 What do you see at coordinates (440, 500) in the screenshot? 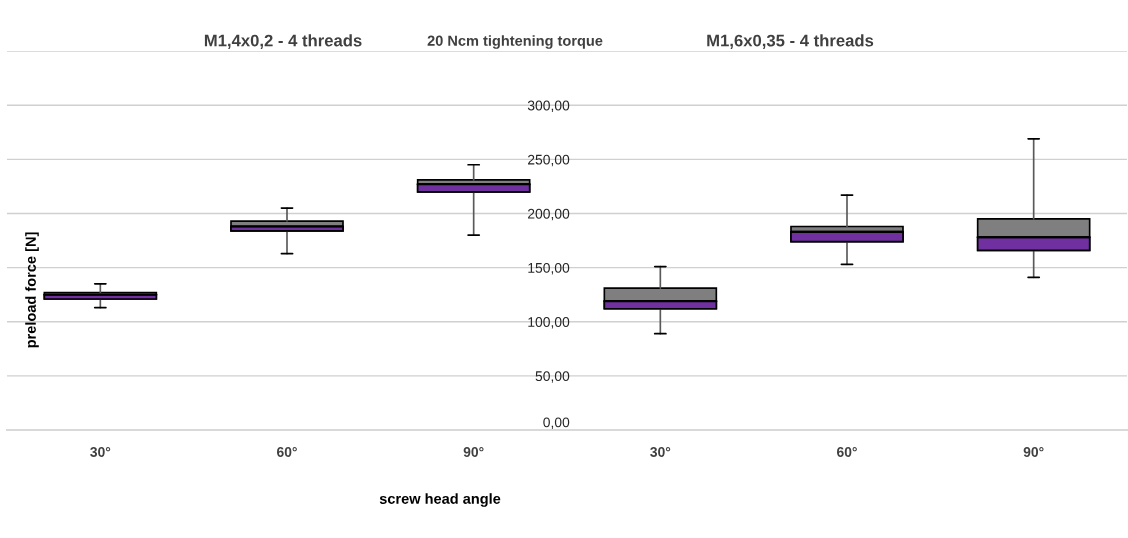
I see `x-axis-title: screw head angle` at bounding box center [440, 500].